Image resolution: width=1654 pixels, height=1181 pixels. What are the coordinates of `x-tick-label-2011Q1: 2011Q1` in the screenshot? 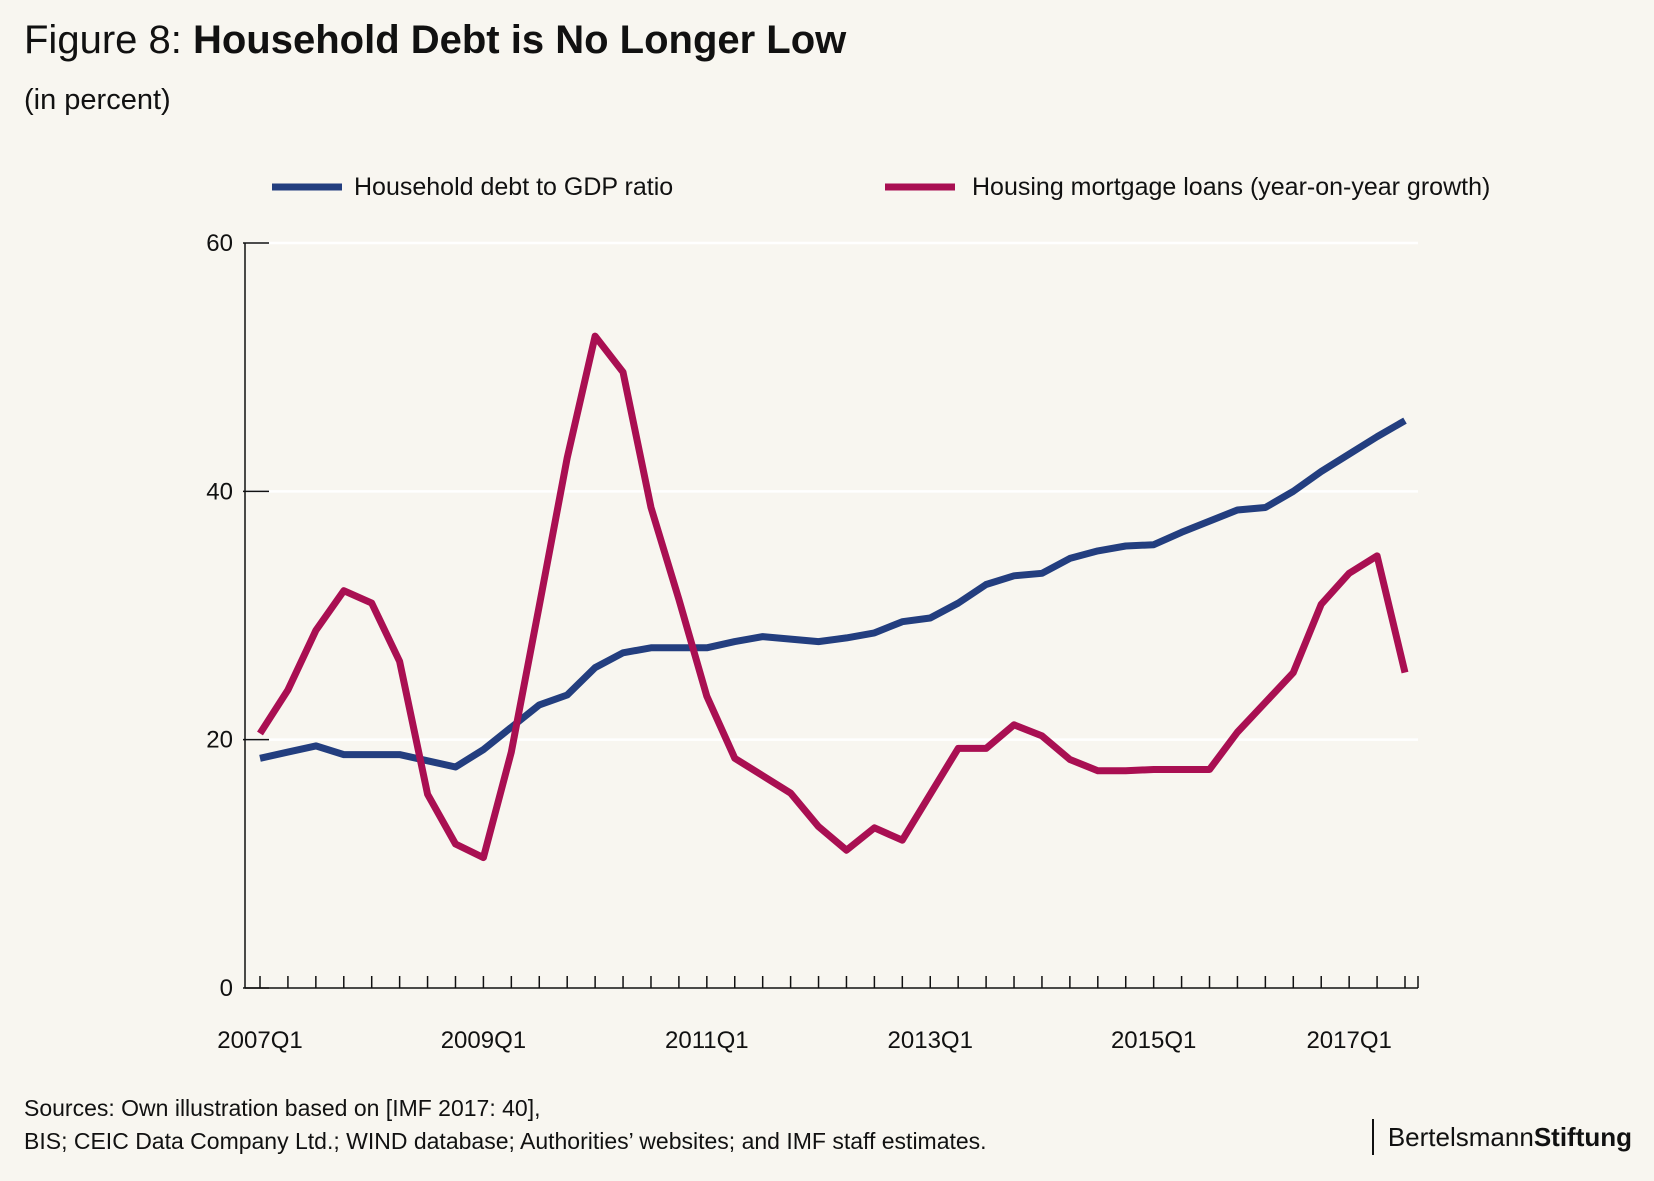 It's located at (707, 1040).